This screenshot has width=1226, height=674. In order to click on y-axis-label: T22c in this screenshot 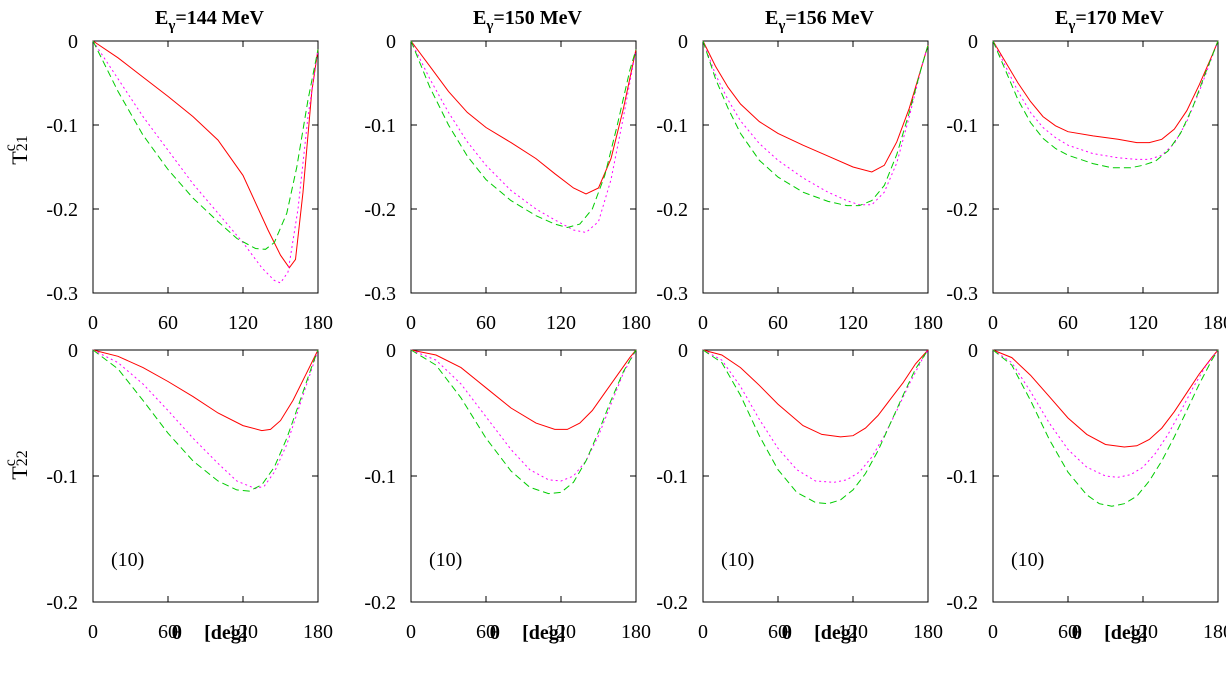, I will do `click(17, 464)`.